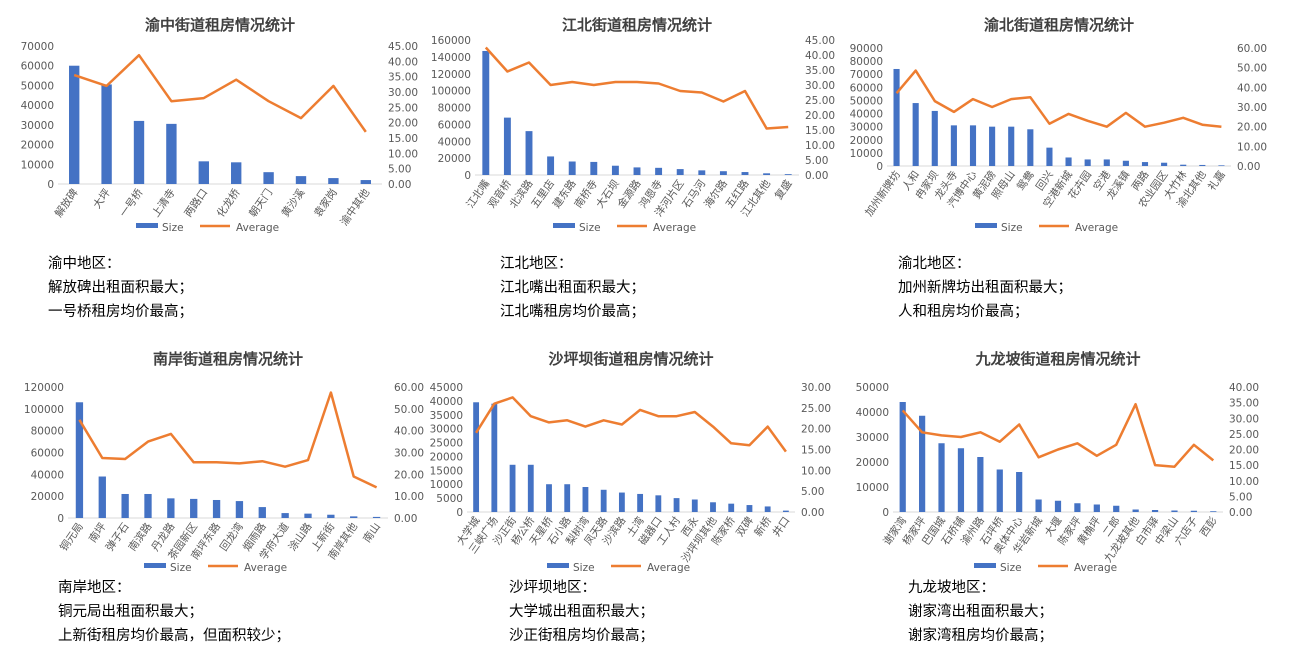 This screenshot has height=662, width=1296. I want to click on y-right-tick-label: 0.00, so click(1248, 167).